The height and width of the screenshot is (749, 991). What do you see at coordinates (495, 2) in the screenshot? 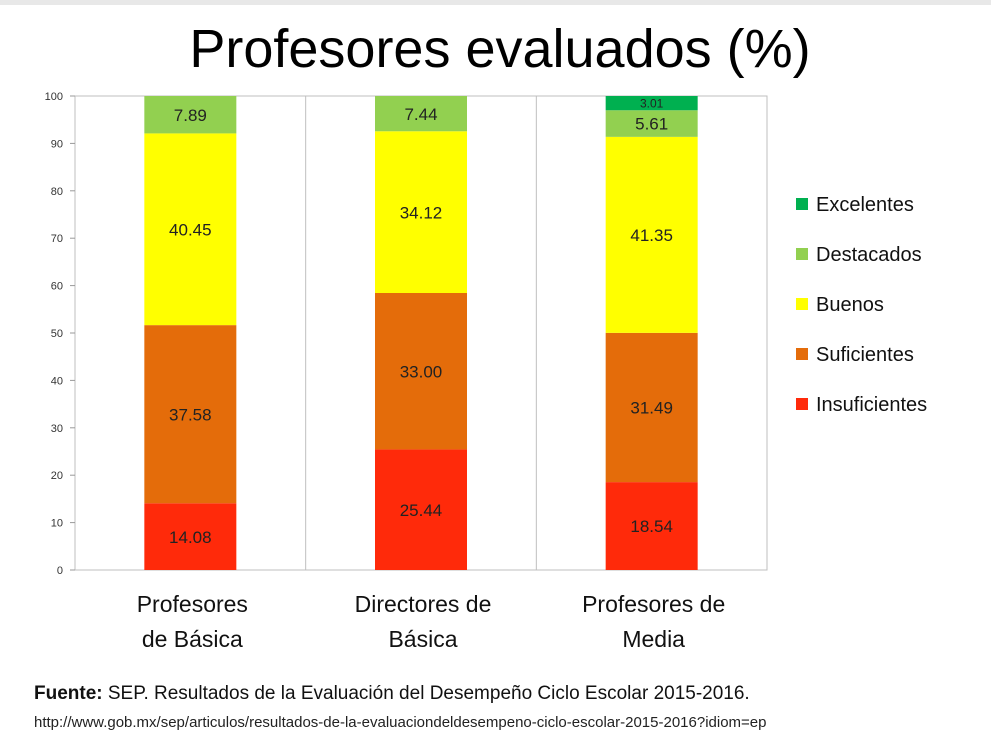
I see `top-strip` at bounding box center [495, 2].